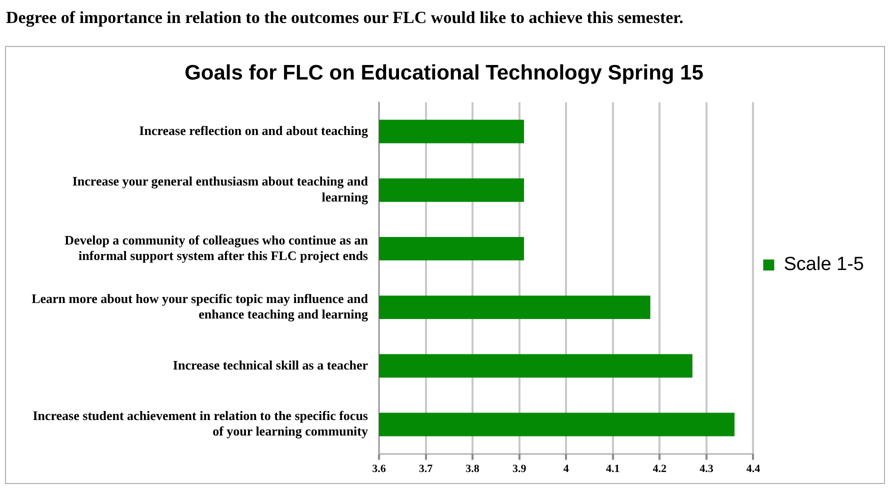 The height and width of the screenshot is (499, 893). What do you see at coordinates (473, 469) in the screenshot?
I see `x-tick-label: 3.8` at bounding box center [473, 469].